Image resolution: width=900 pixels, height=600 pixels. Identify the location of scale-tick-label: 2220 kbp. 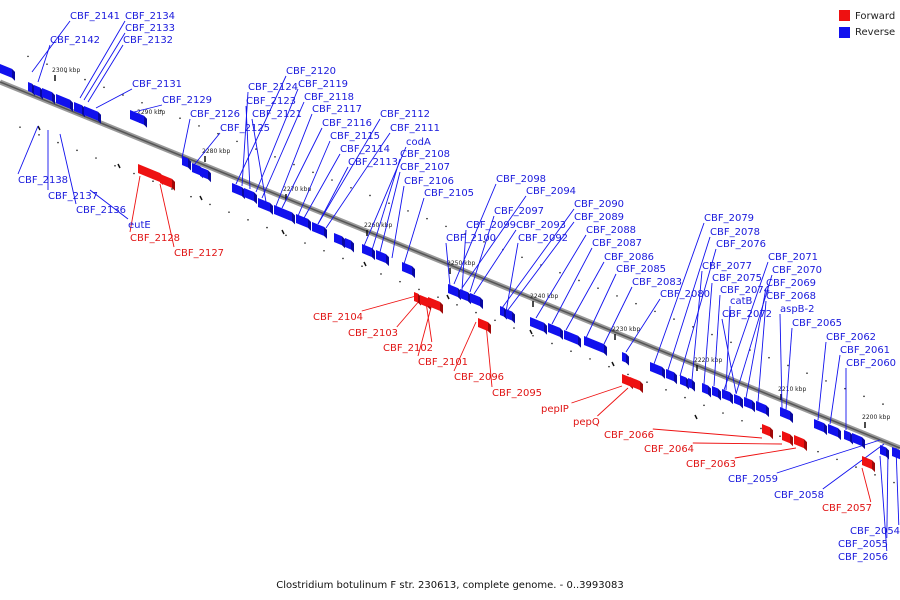
(708, 360).